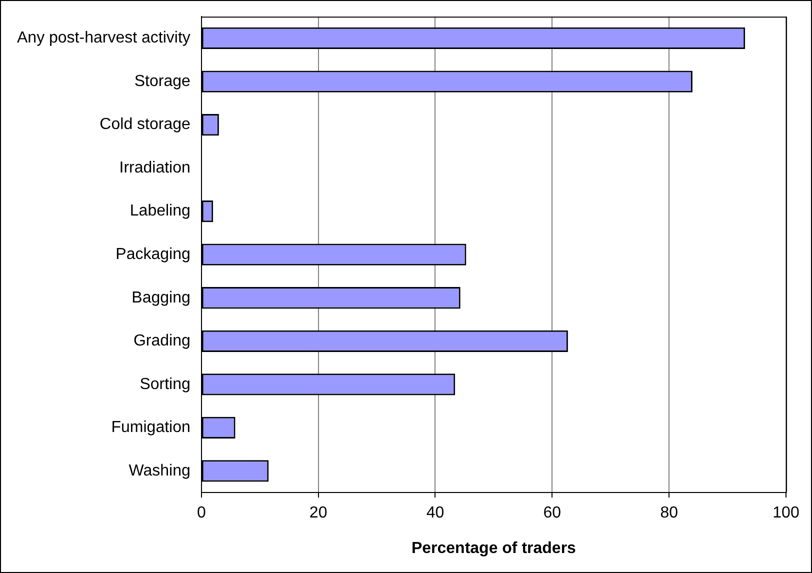  What do you see at coordinates (154, 167) in the screenshot?
I see `y-tick-label: Irradiation` at bounding box center [154, 167].